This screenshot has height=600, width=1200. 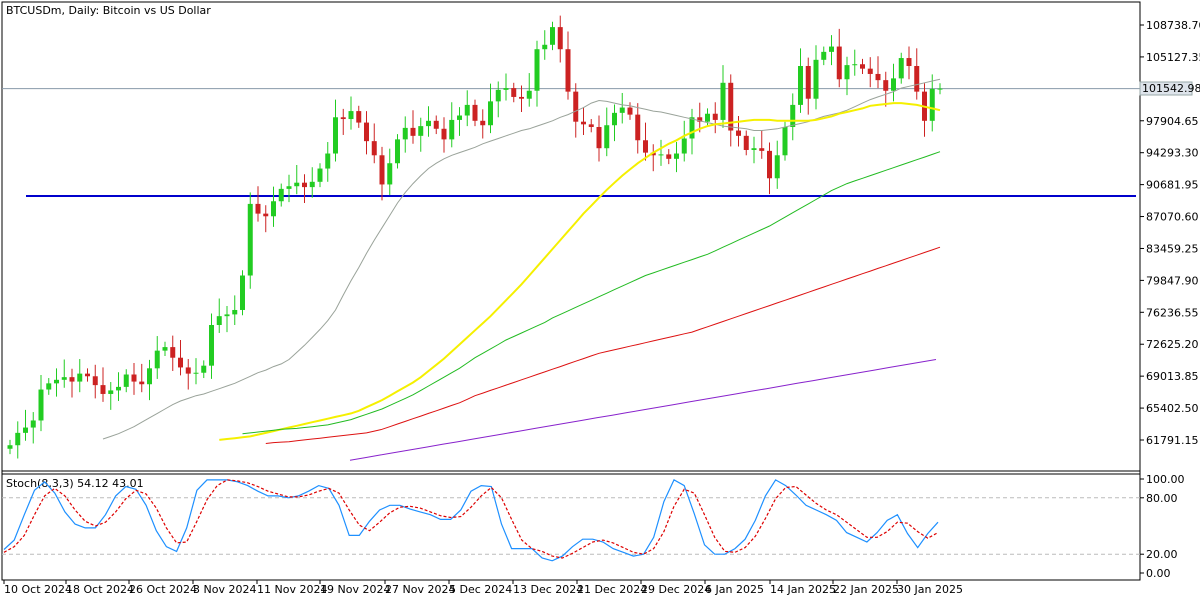 What do you see at coordinates (866, 589) in the screenshot?
I see `date-tick-label: 22 Jan 2025` at bounding box center [866, 589].